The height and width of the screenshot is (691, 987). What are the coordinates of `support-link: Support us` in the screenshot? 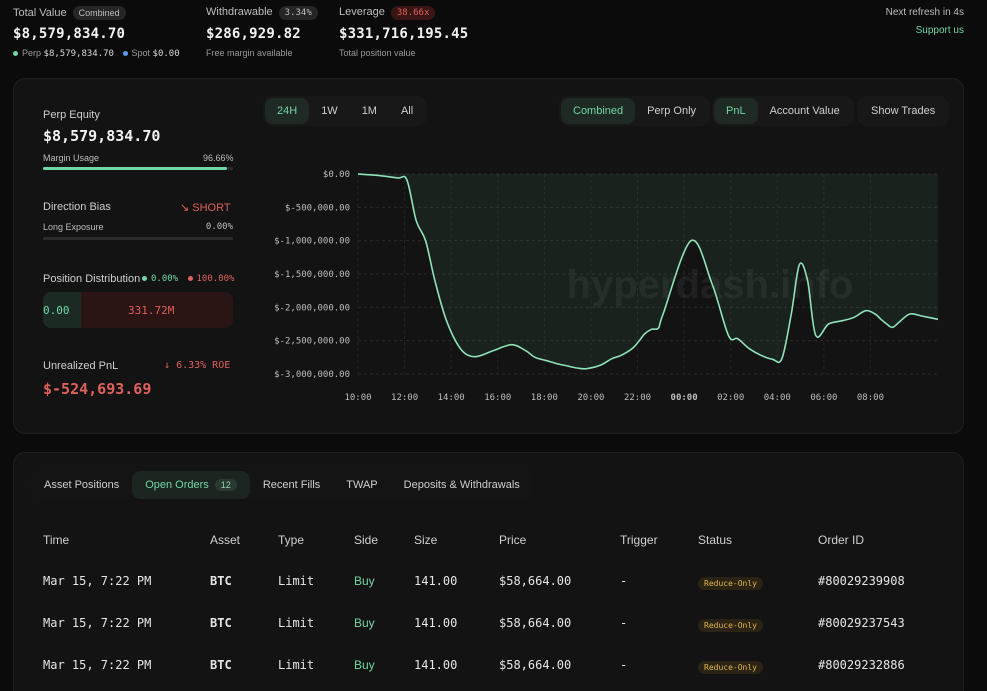 It's located at (939, 30).